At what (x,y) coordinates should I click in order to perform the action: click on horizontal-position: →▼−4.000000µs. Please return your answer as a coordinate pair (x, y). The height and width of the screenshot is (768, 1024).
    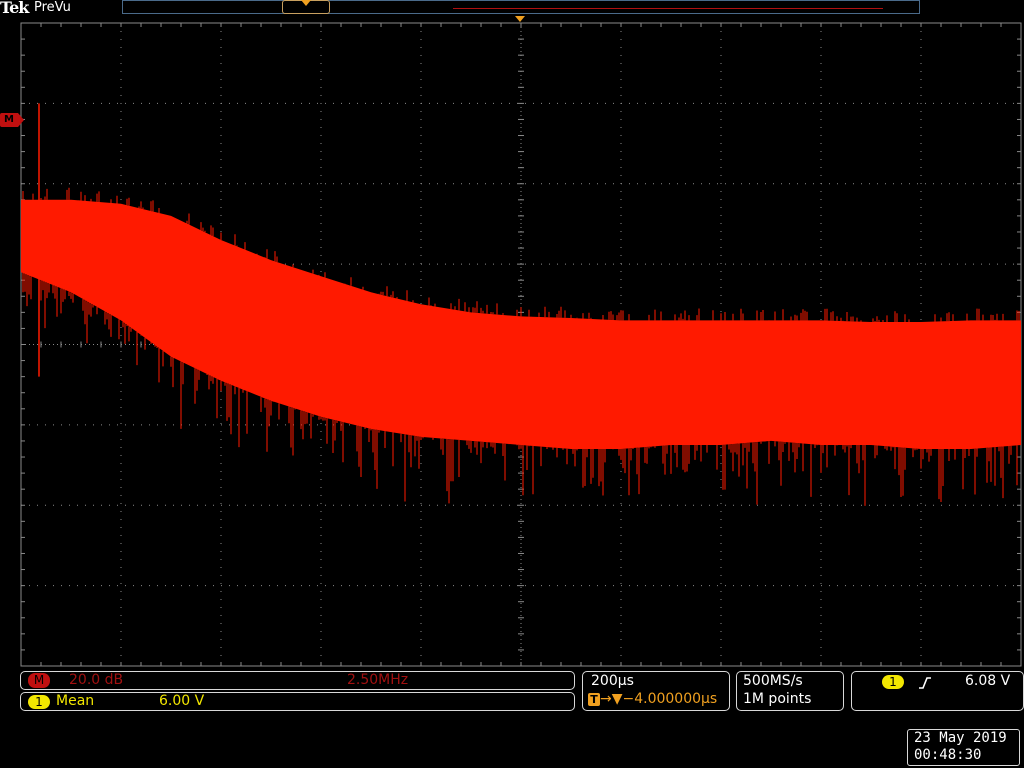
    Looking at the image, I should click on (659, 699).